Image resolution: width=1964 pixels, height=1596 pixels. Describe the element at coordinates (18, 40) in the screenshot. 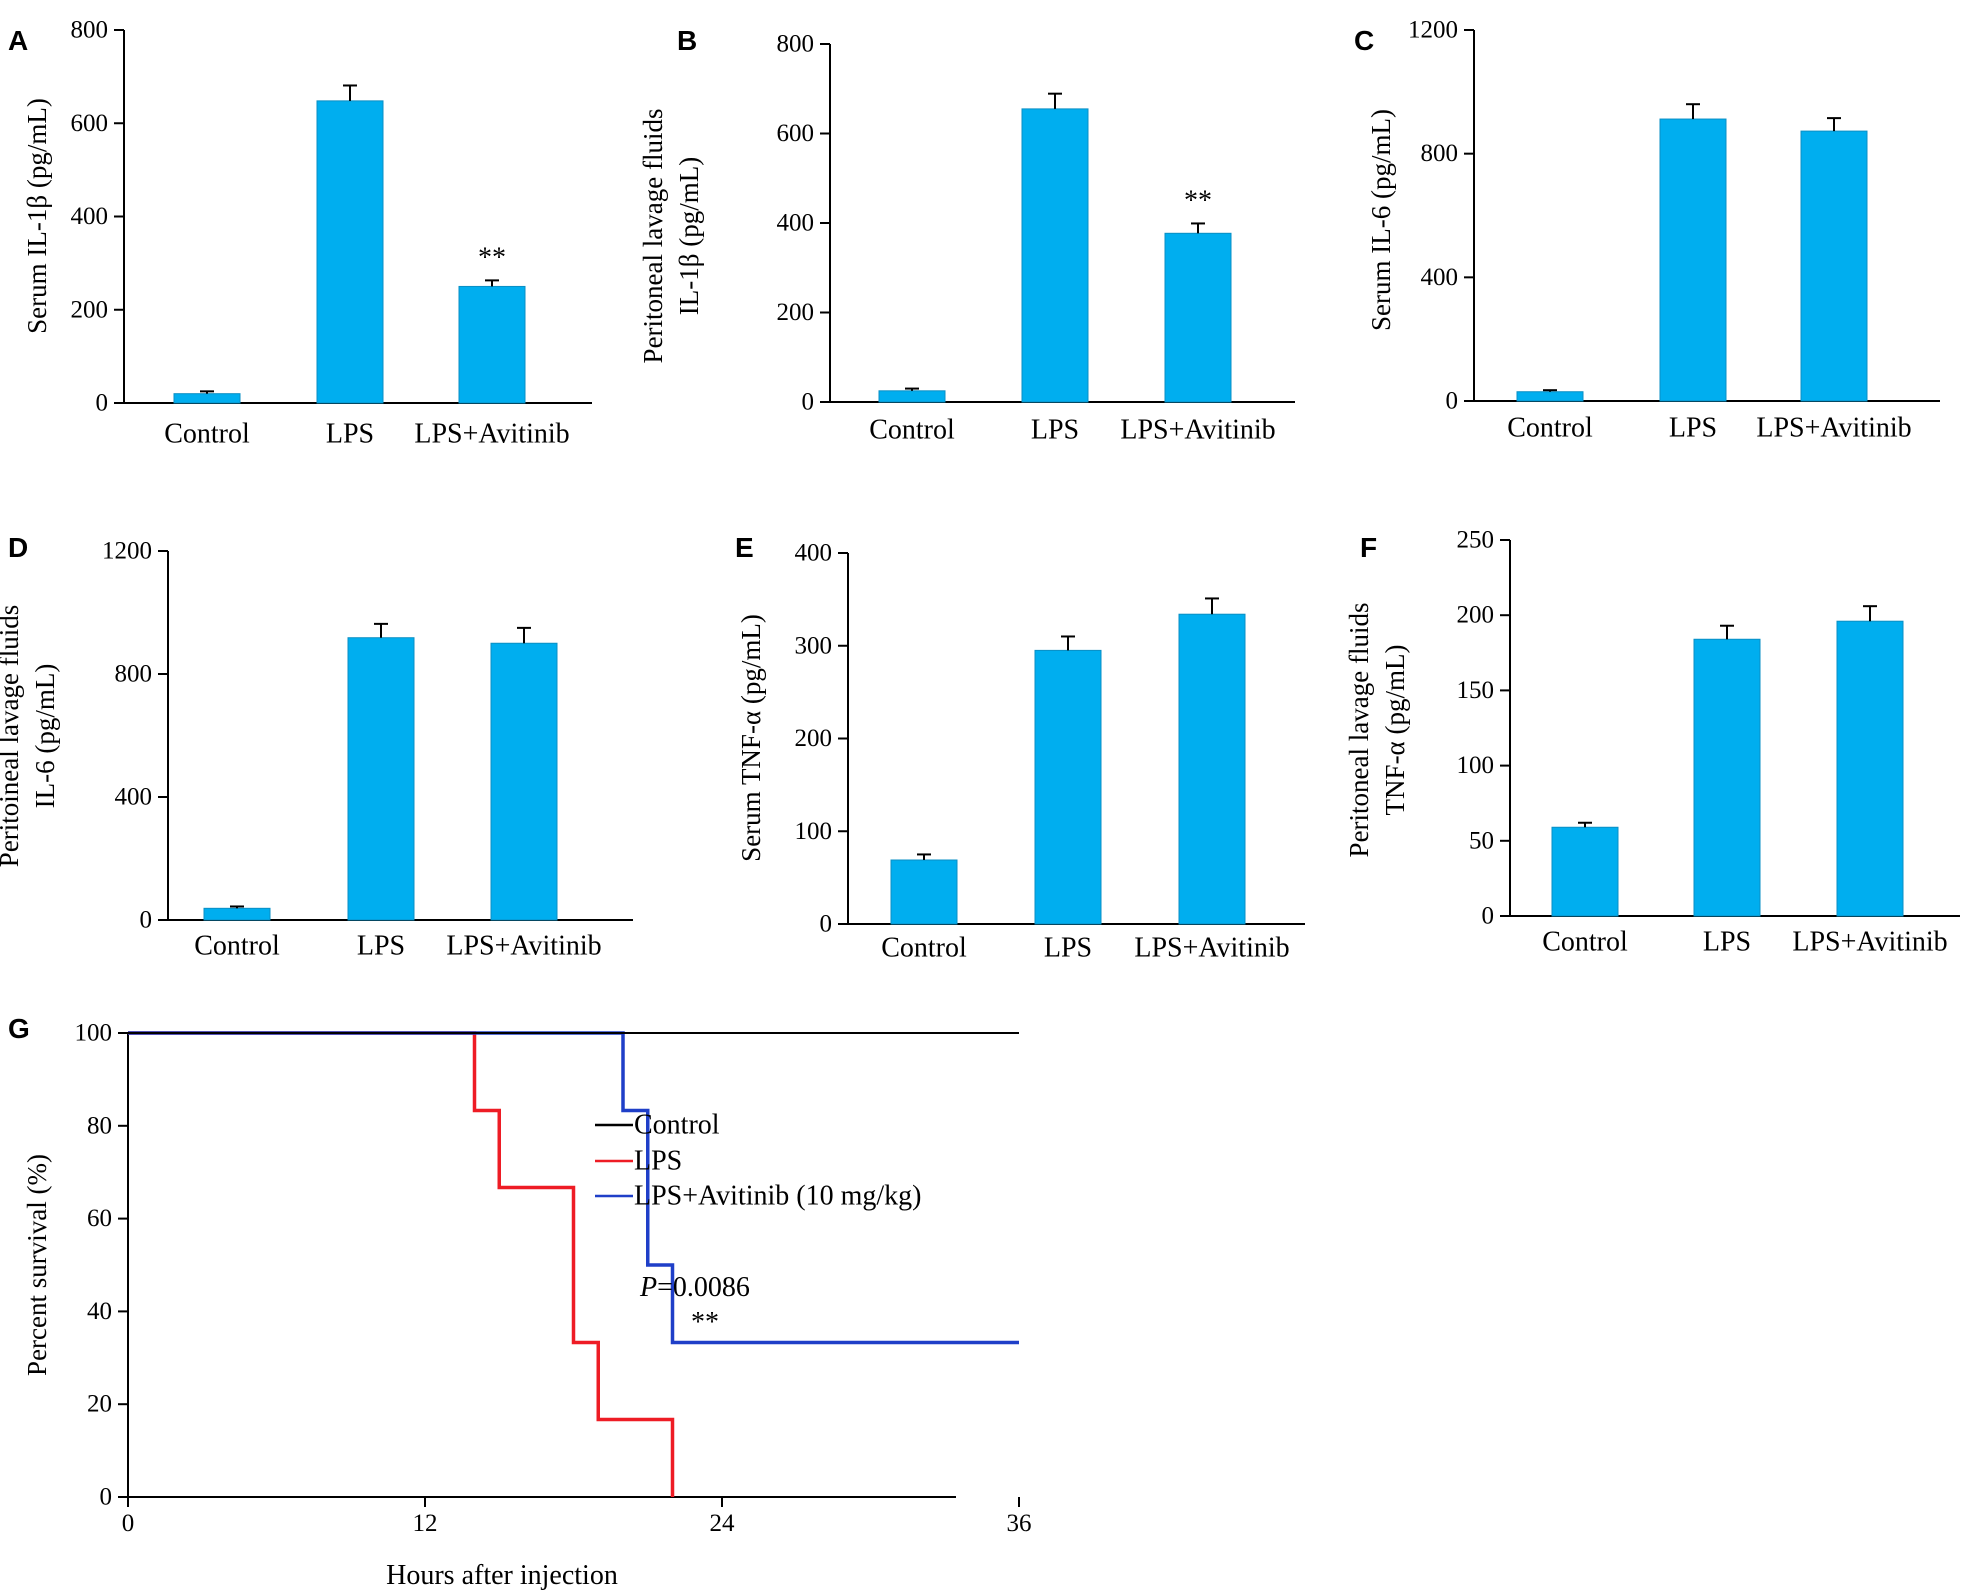

I see `panel-label: A` at that location.